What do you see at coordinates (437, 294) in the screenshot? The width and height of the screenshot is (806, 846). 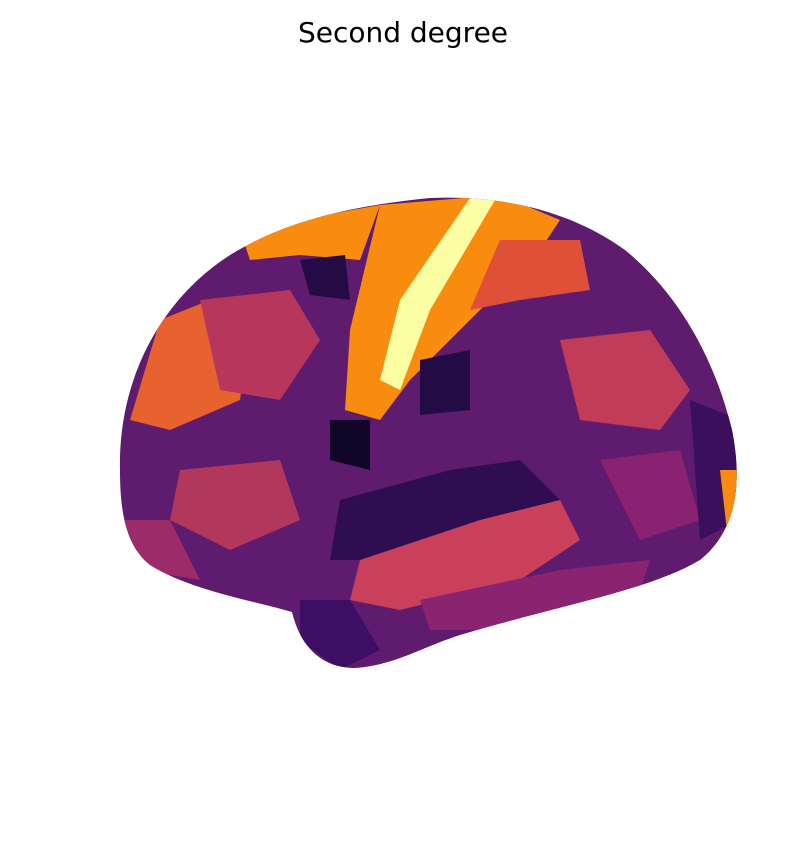 I see `peak-band` at bounding box center [437, 294].